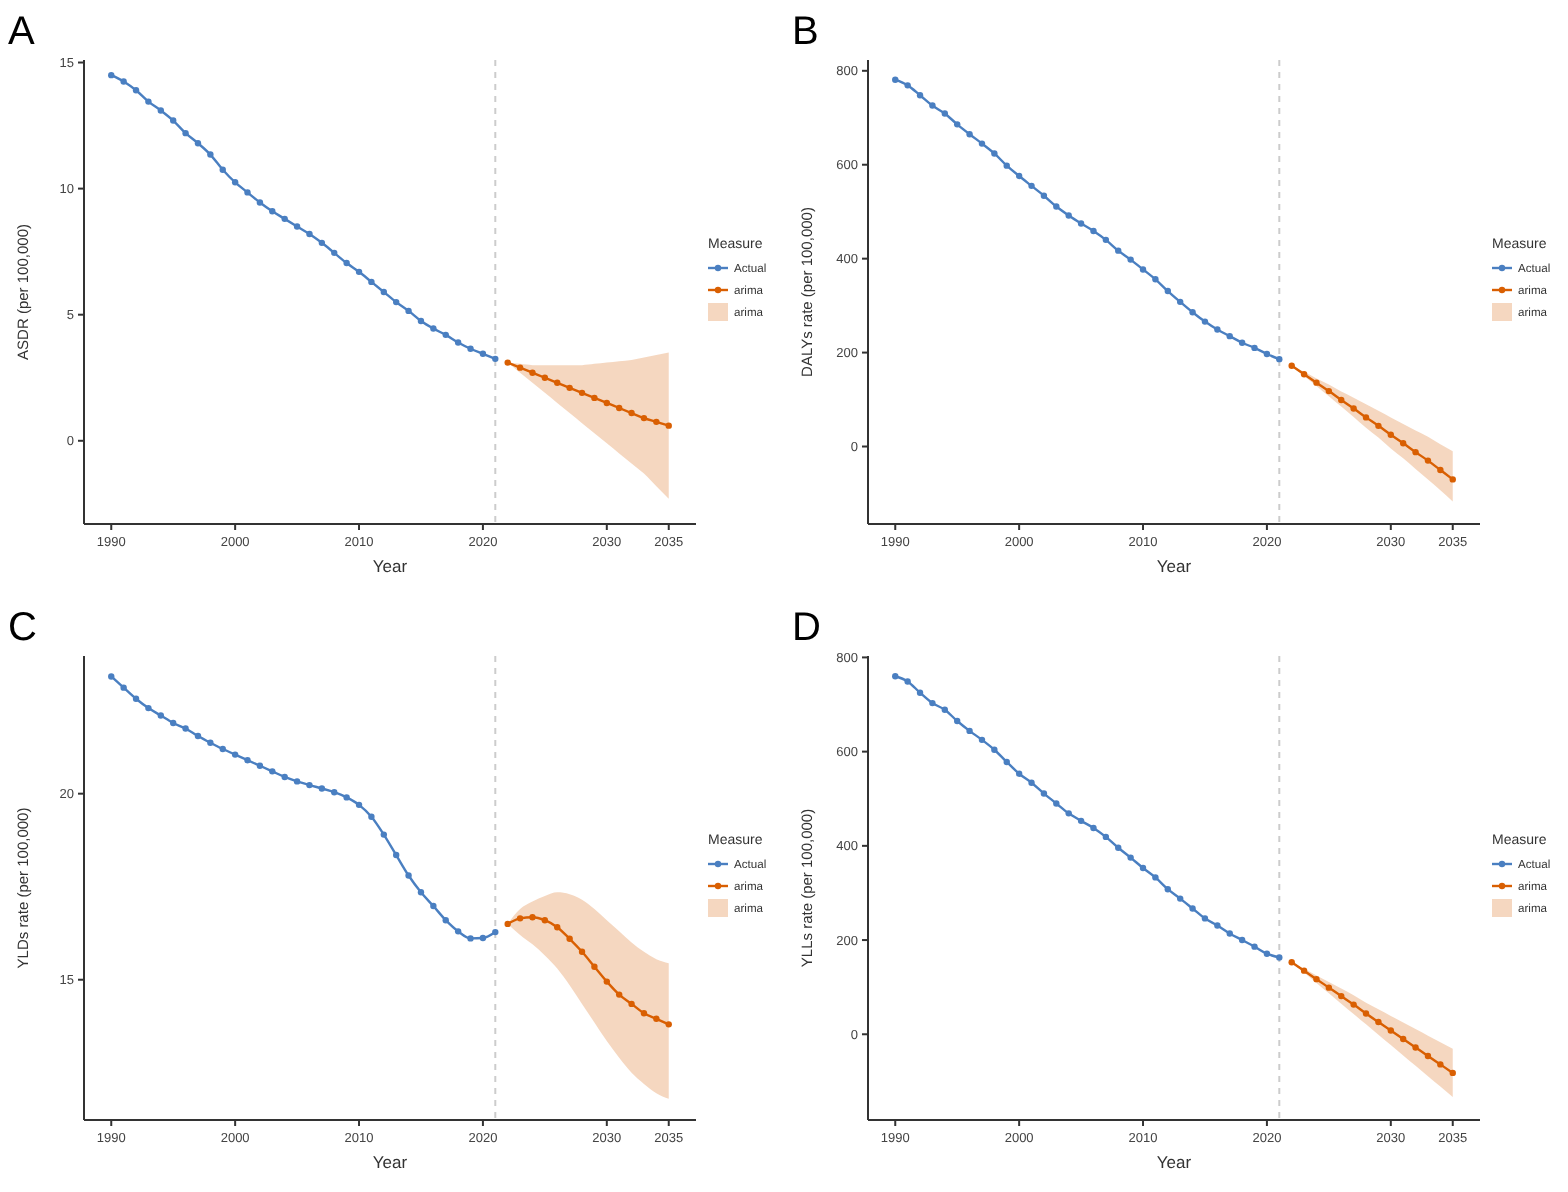  What do you see at coordinates (805, 32) in the screenshot?
I see `chart-title: B` at bounding box center [805, 32].